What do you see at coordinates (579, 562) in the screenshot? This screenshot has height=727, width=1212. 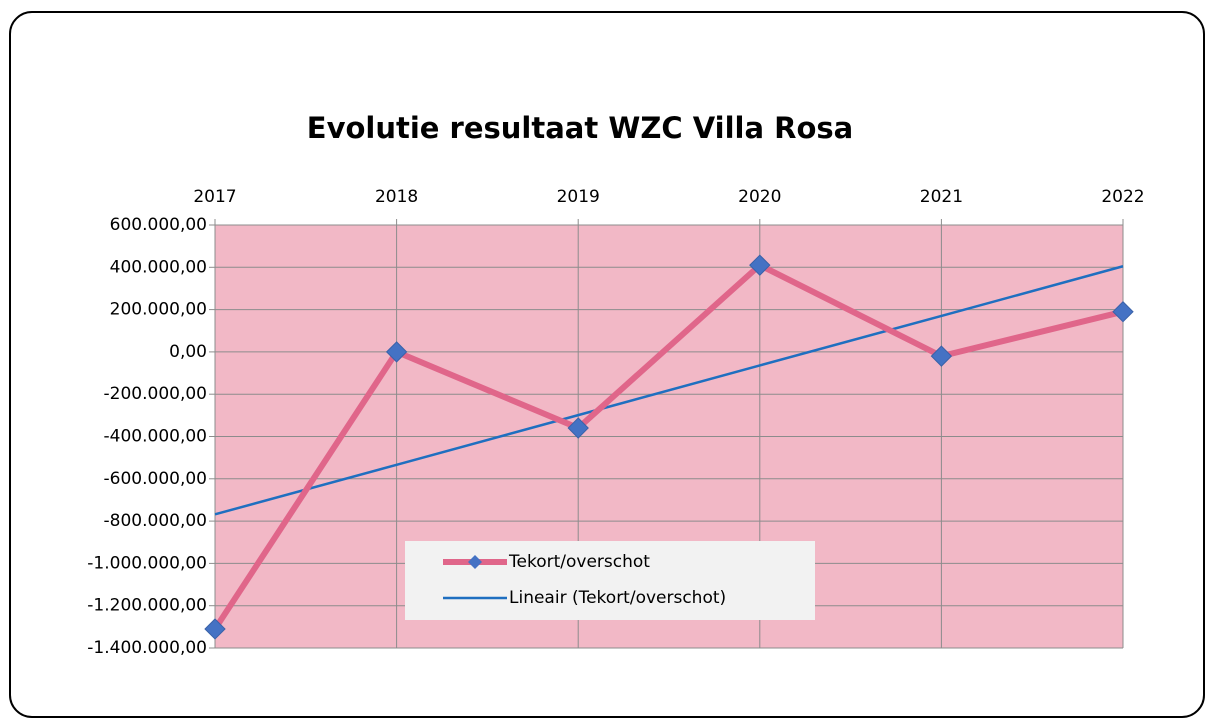 I see `legend-label: Tekort/overschot` at bounding box center [579, 562].